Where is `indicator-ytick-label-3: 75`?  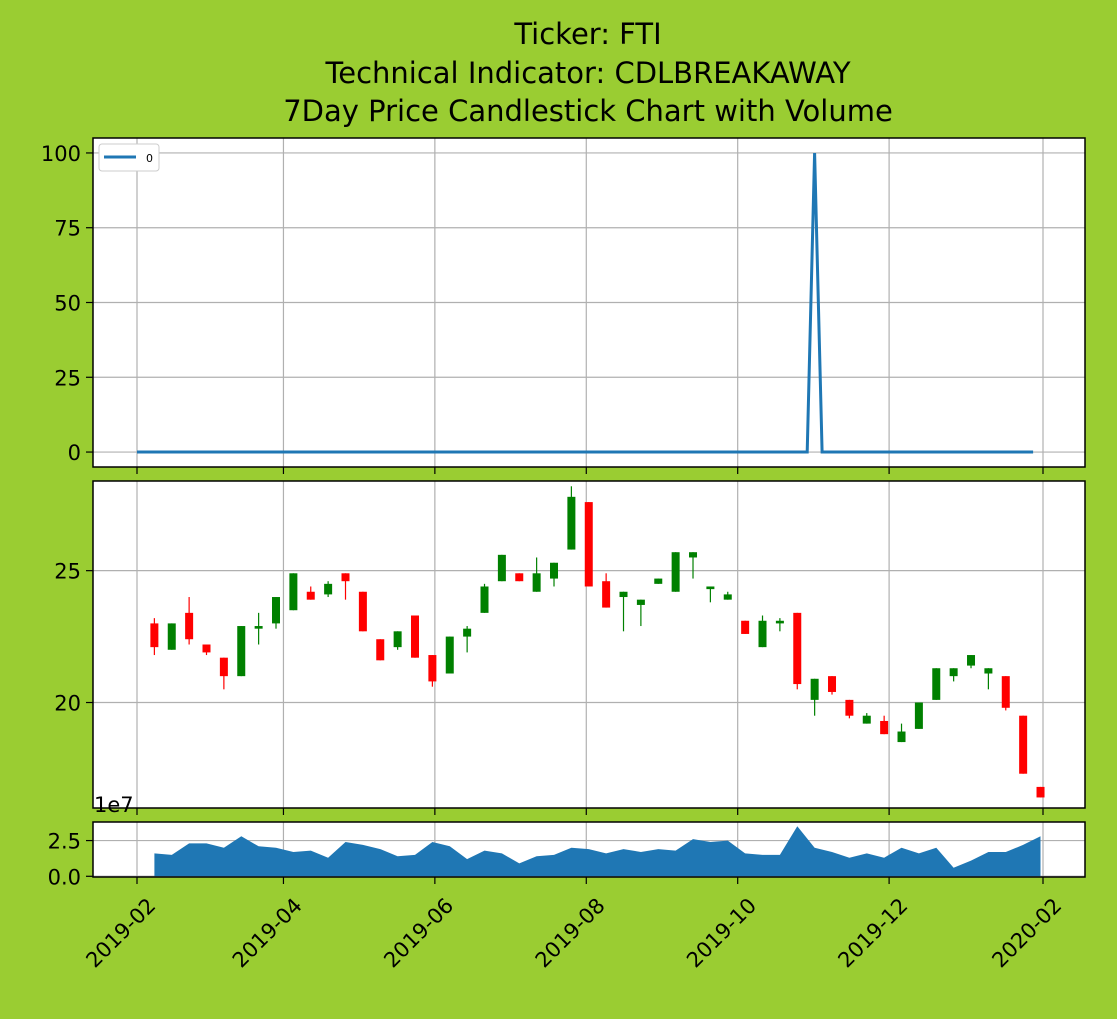
indicator-ytick-label-3: 75 is located at coordinates (67, 229).